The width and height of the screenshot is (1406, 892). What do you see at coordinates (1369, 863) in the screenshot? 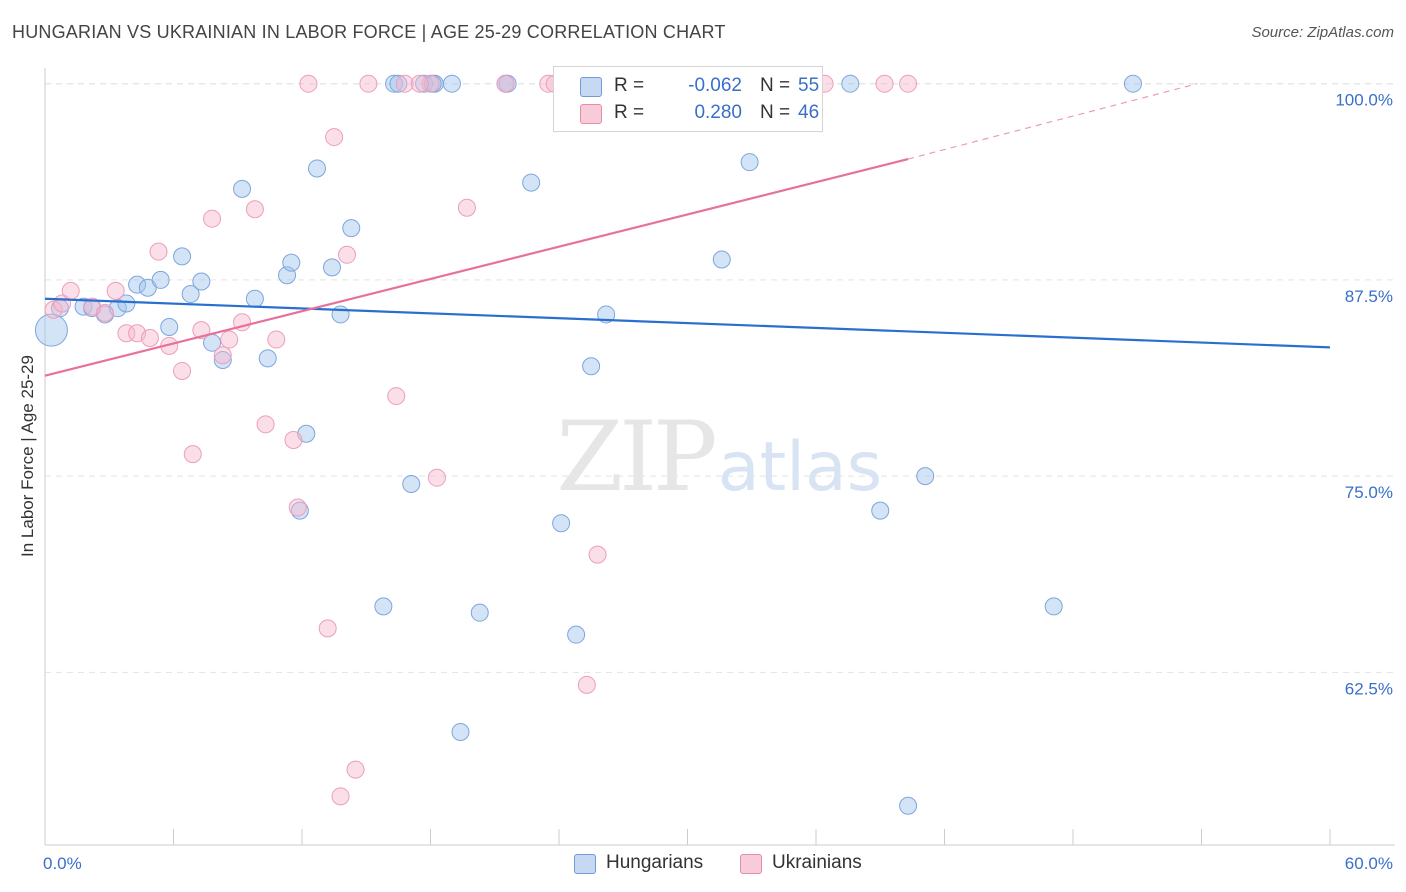
I see `x-tick-label-max: 60.0%` at bounding box center [1369, 863].